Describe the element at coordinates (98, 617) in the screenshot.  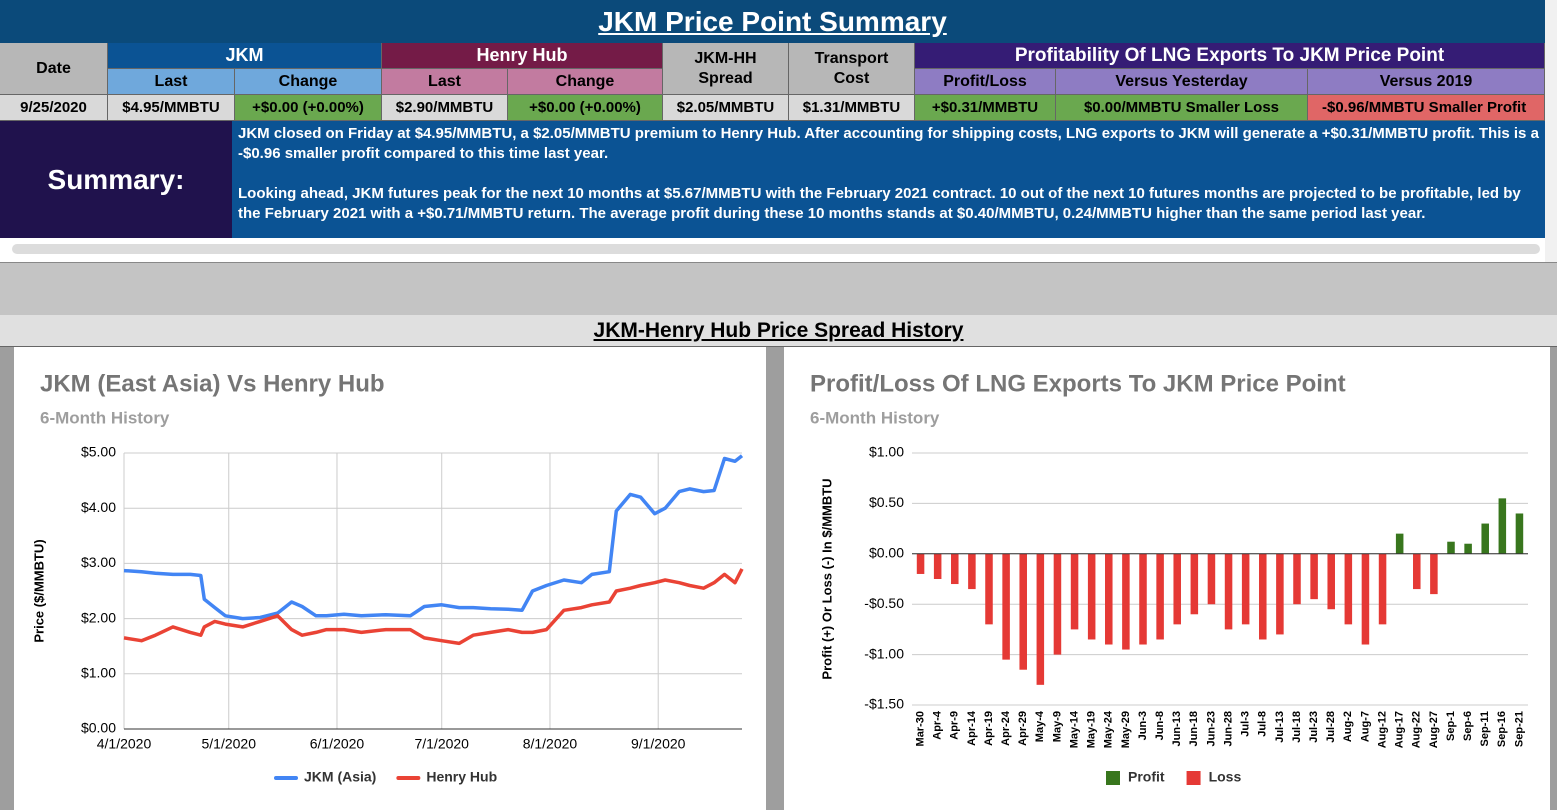
I see `y-tick-label: $2.00` at that location.